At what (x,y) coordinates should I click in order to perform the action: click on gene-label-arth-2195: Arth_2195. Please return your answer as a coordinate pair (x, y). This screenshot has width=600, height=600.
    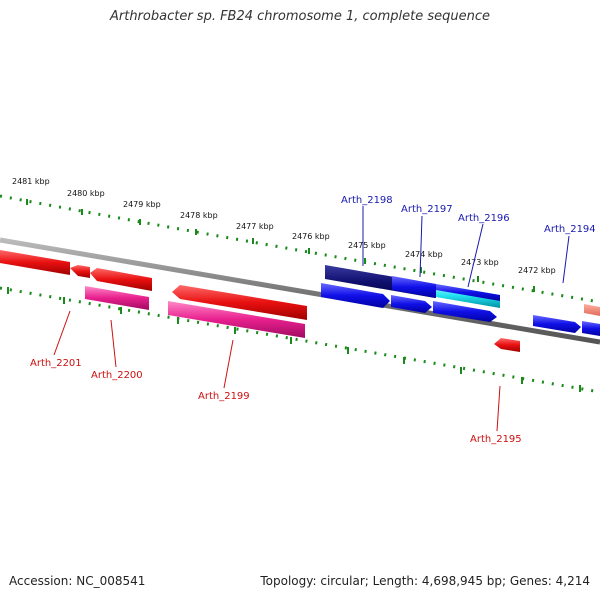
    Looking at the image, I should click on (496, 439).